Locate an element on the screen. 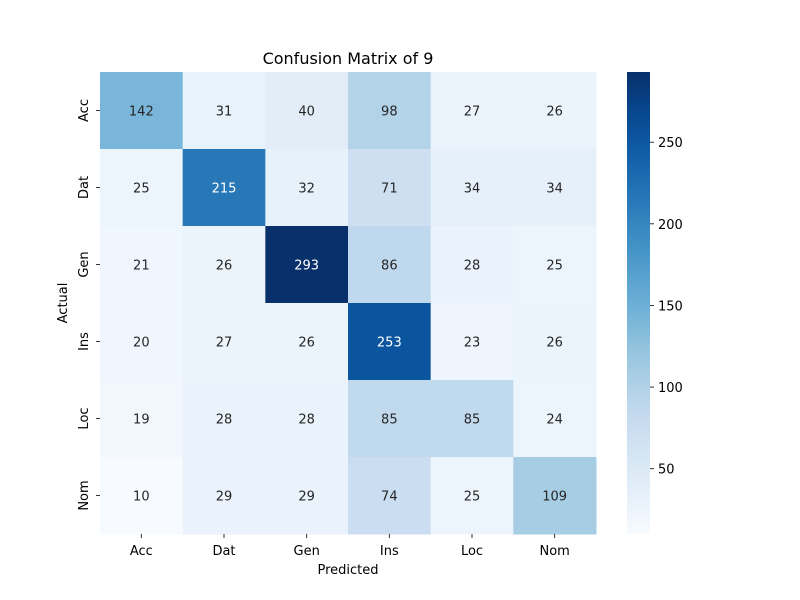 Image resolution: width=800 pixels, height=600 pixels. cell-value-label: 31 is located at coordinates (224, 112).